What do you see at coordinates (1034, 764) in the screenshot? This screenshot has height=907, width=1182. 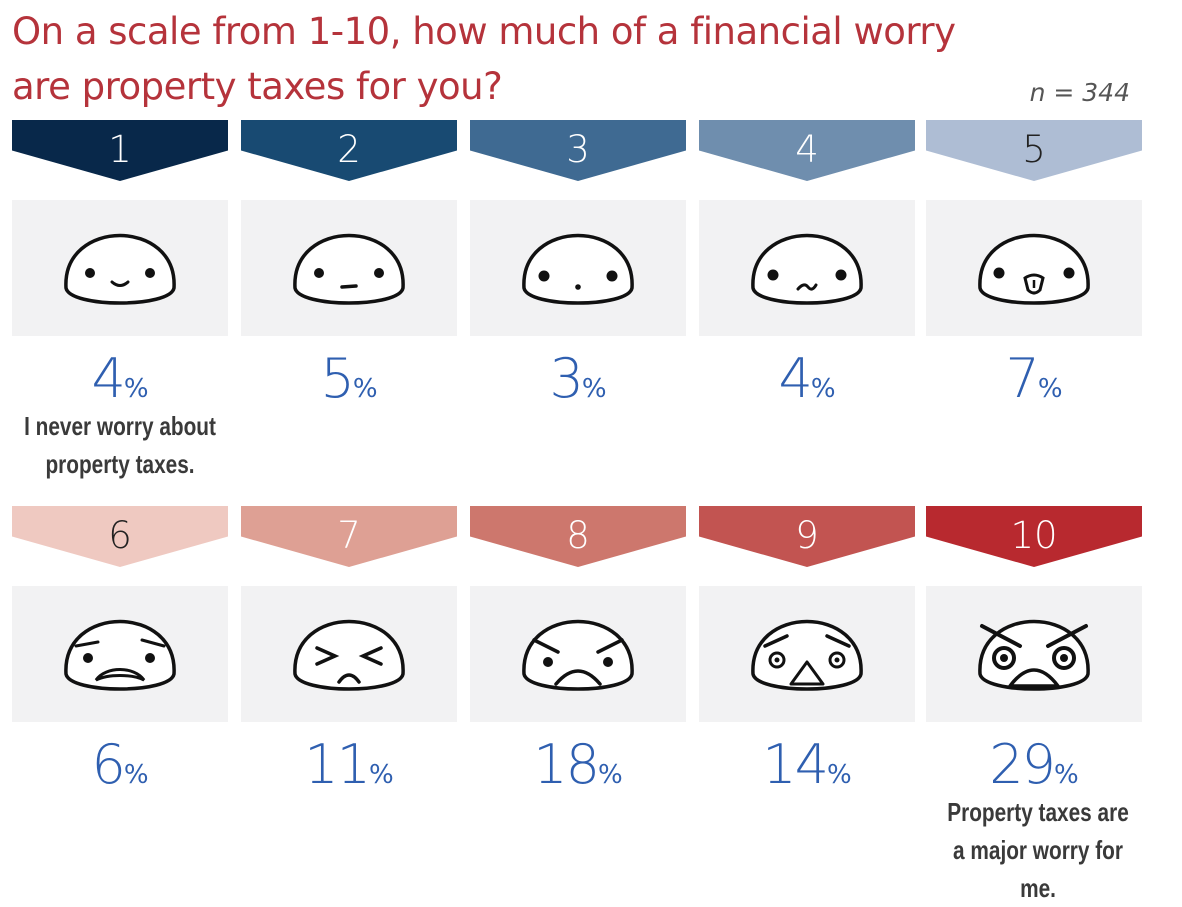 I see `percent-value-10: 29%` at bounding box center [1034, 764].